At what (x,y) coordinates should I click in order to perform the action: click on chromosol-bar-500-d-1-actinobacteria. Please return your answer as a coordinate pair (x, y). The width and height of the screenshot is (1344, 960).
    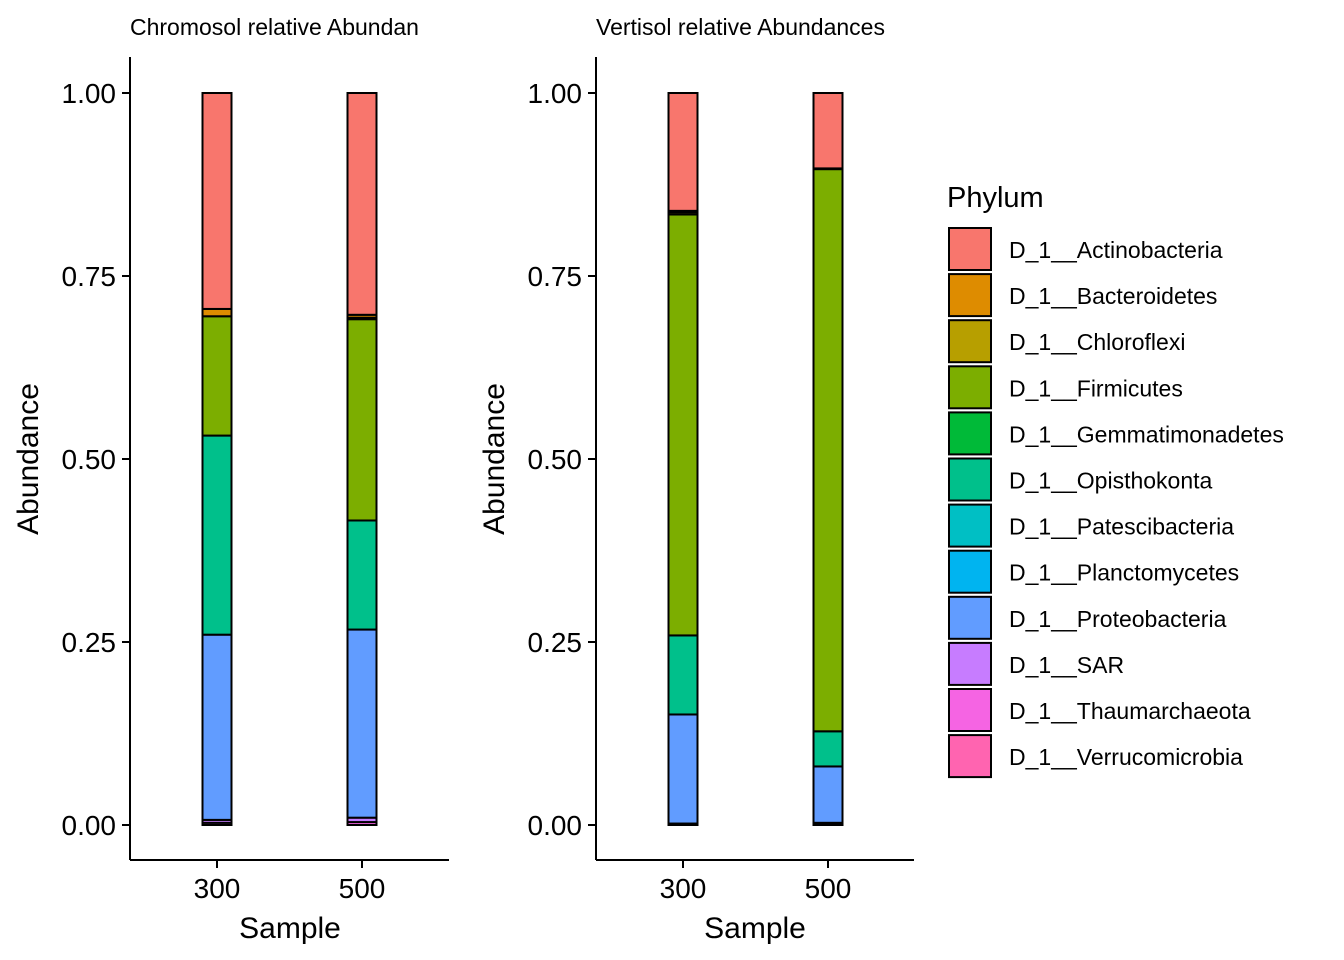
    Looking at the image, I should click on (362, 204).